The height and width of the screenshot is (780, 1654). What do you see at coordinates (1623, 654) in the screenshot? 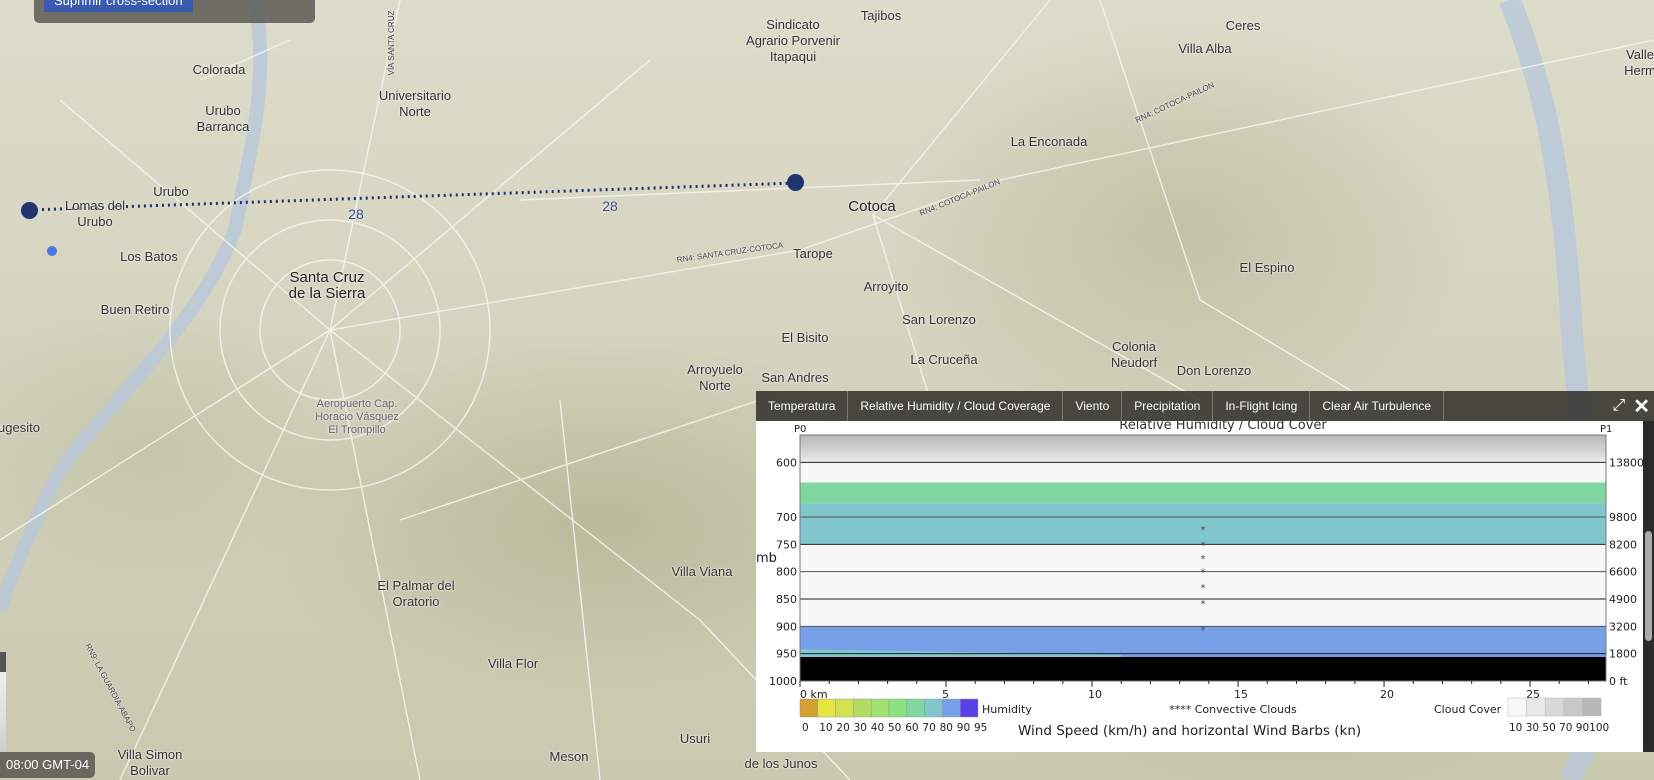
I see `y-right-tick-label: 1800` at bounding box center [1623, 654].